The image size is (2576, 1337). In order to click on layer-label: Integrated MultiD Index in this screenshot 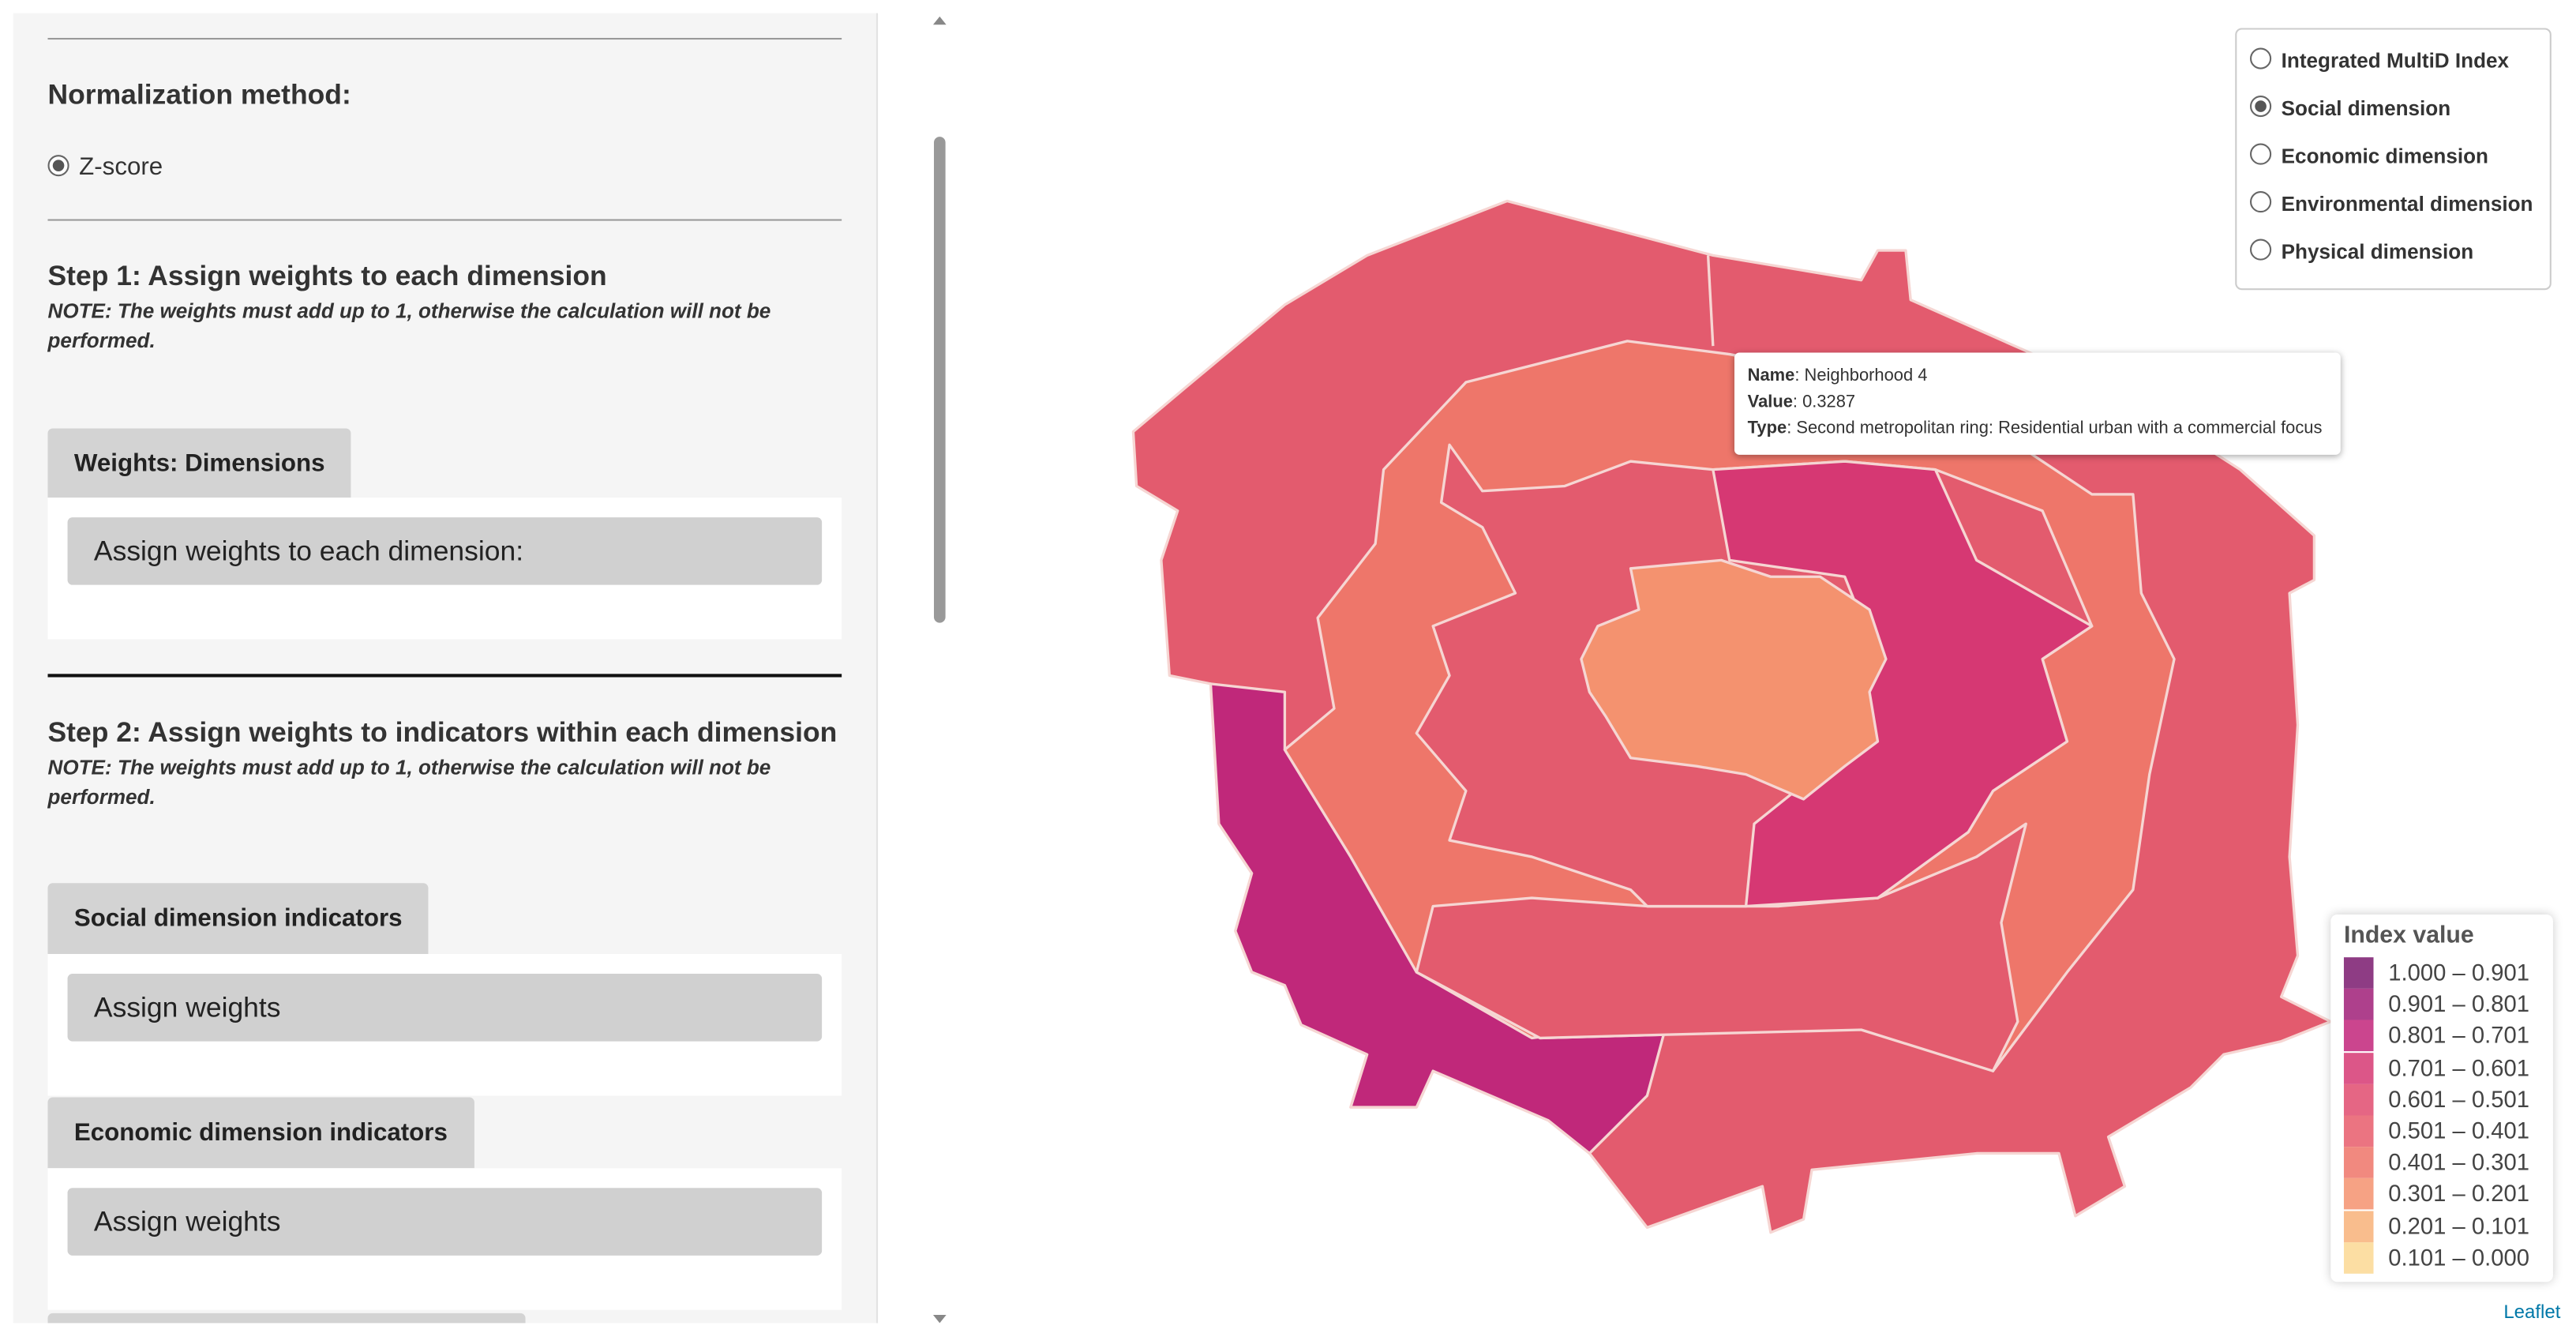, I will do `click(2395, 61)`.